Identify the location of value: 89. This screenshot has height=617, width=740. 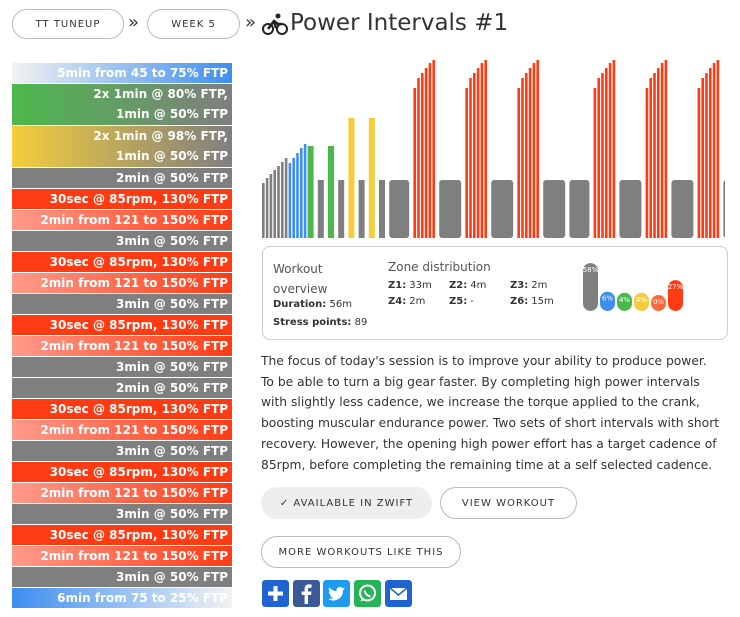
(361, 322).